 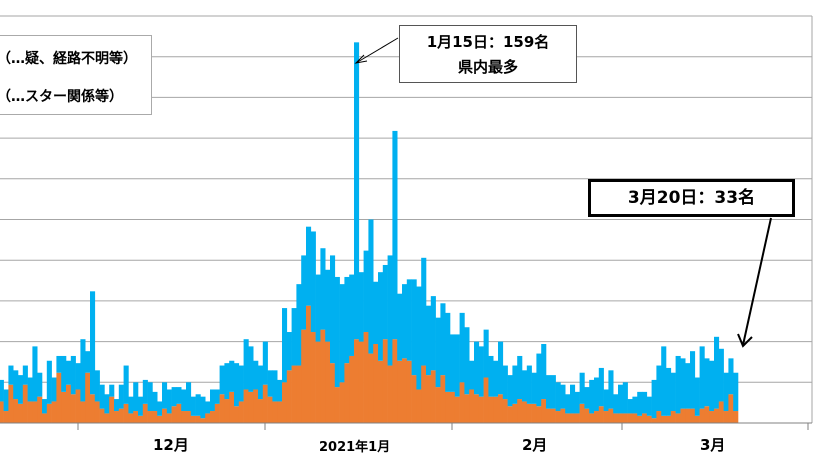 What do you see at coordinates (745, 340) in the screenshot?
I see `arrowhead-latest` at bounding box center [745, 340].